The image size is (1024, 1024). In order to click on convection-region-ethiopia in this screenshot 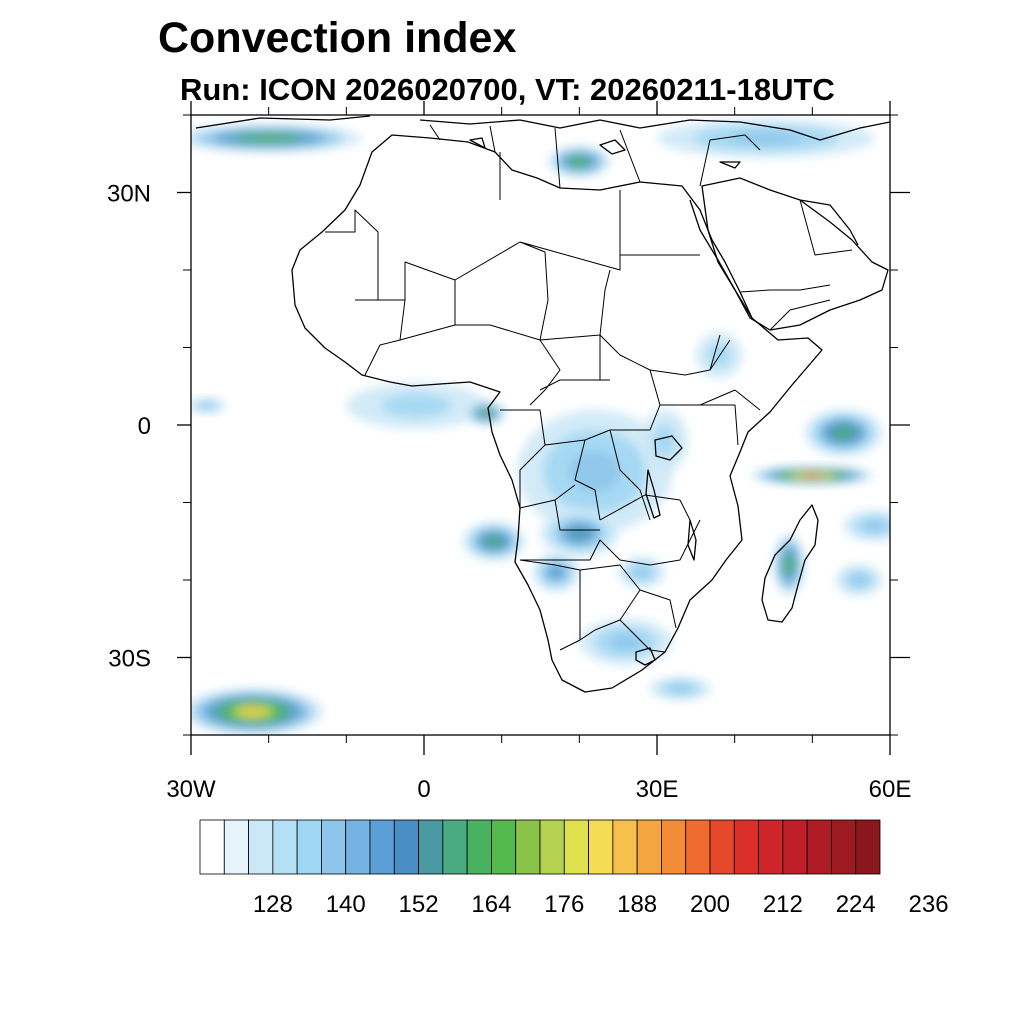, I will do `click(719, 355)`.